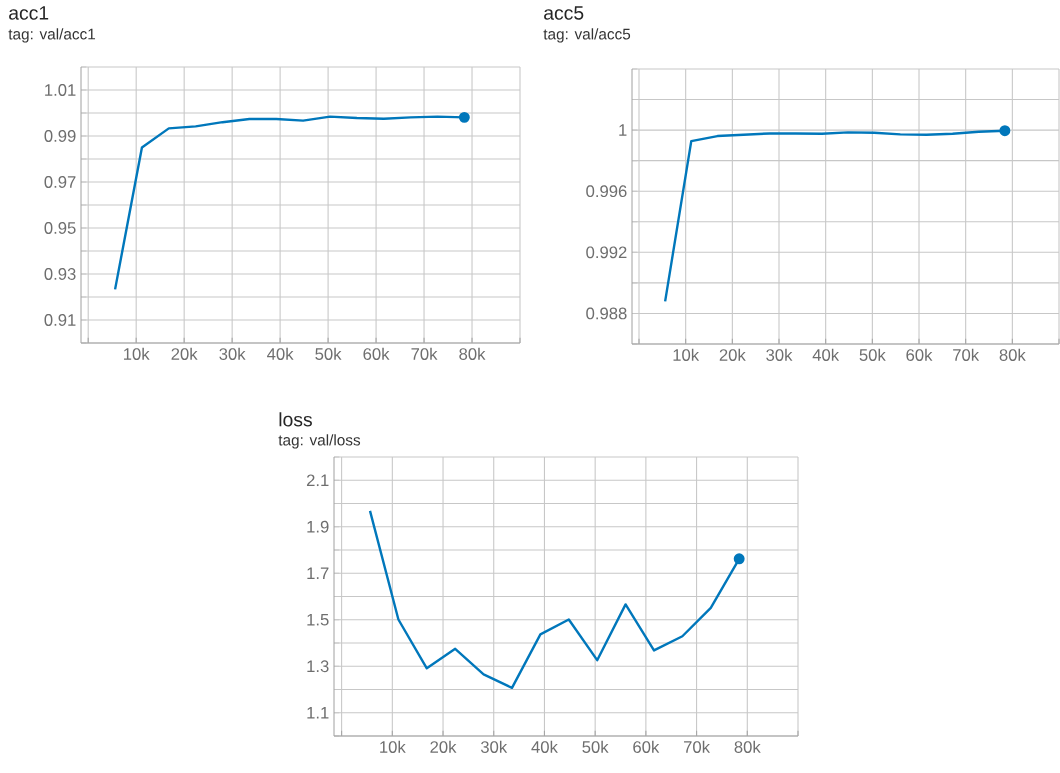 The width and height of the screenshot is (1060, 773). Describe the element at coordinates (60, 90) in the screenshot. I see `y-tick-label: 1.01` at that location.